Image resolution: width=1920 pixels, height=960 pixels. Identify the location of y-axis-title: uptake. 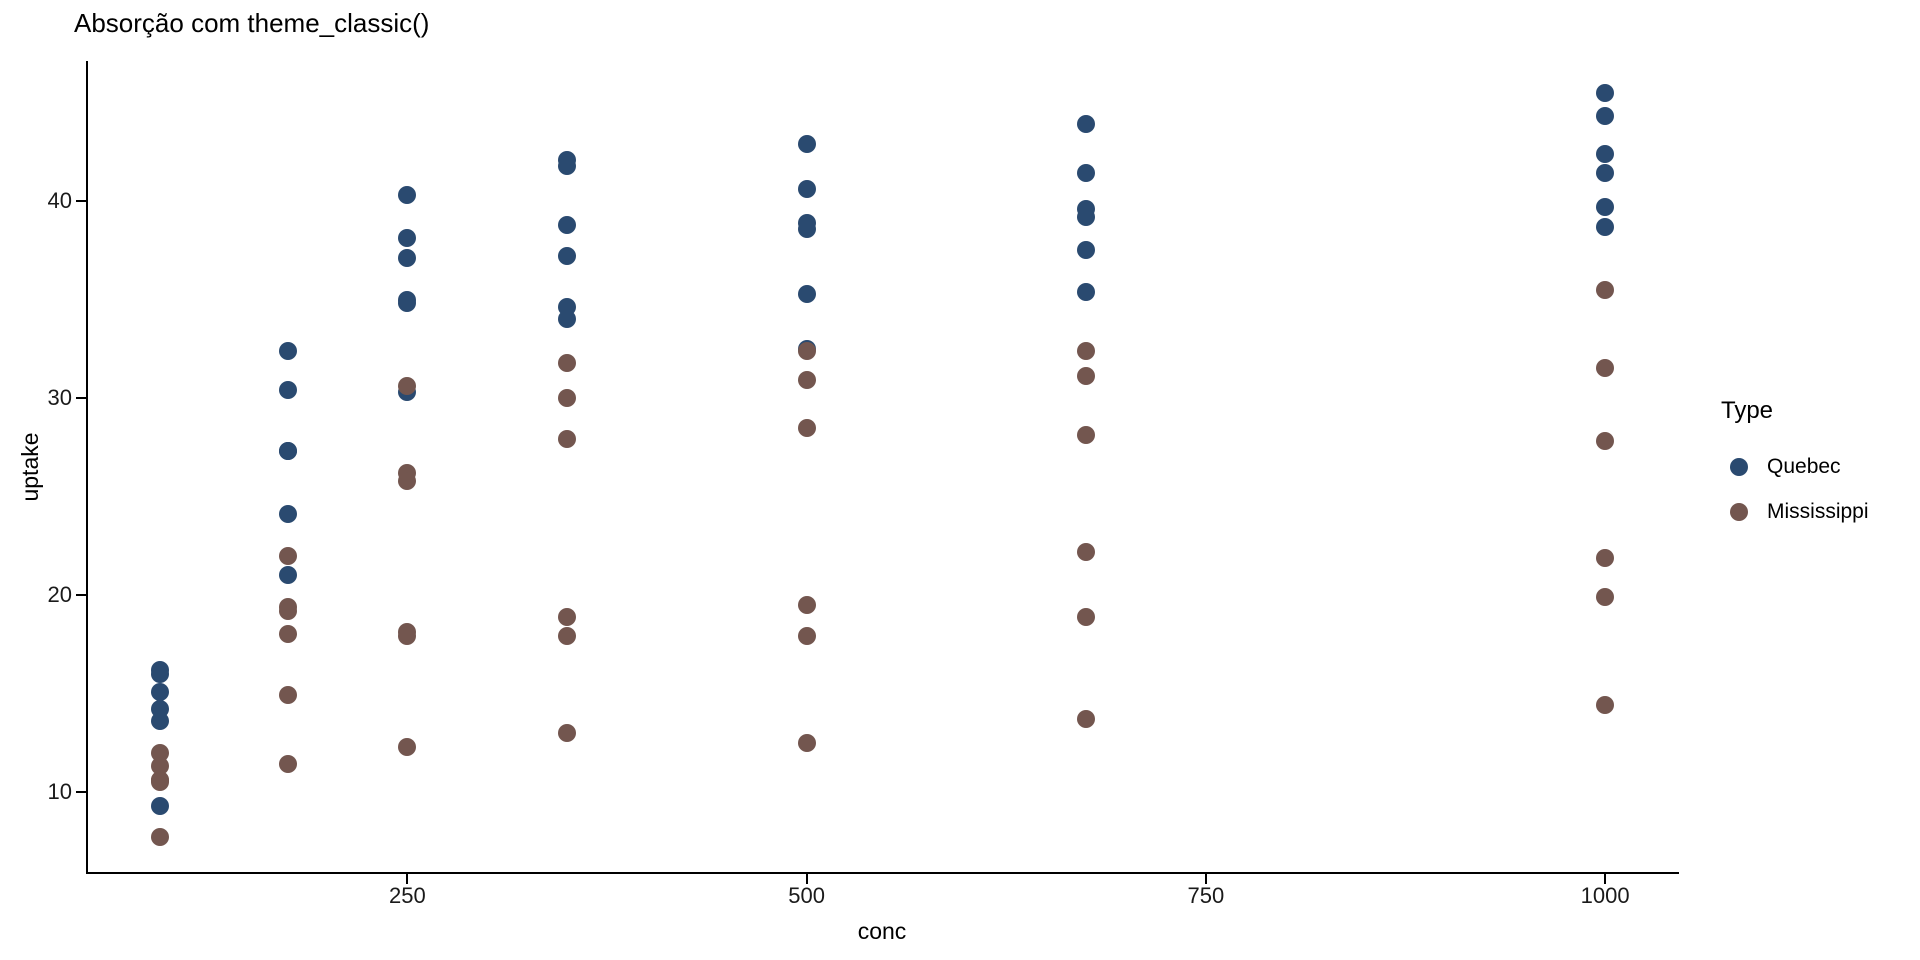
(30, 467).